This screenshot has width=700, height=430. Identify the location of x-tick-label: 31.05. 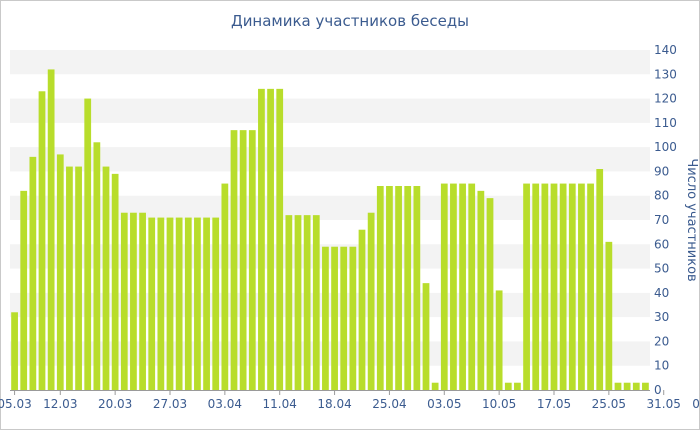
(664, 404).